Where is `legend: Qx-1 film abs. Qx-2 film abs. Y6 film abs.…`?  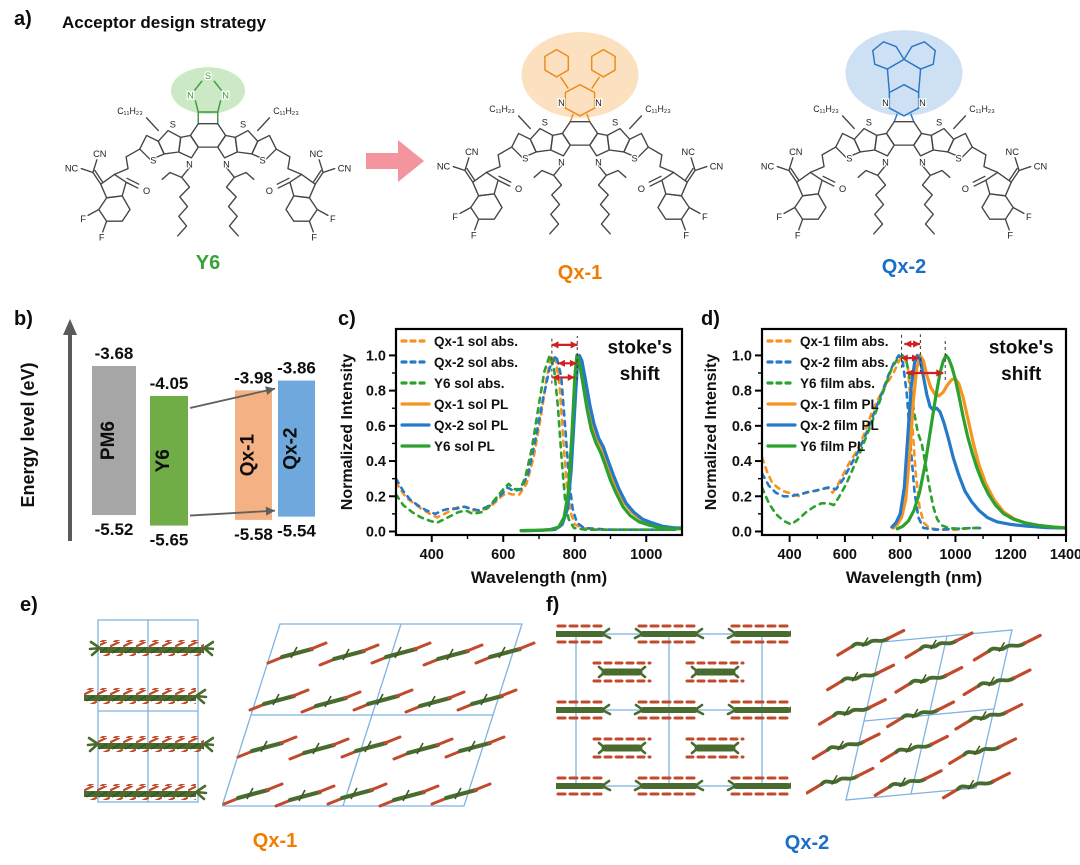
legend: Qx-1 film abs. Qx-2 film abs. Y6 film abs.… is located at coordinates (827, 394).